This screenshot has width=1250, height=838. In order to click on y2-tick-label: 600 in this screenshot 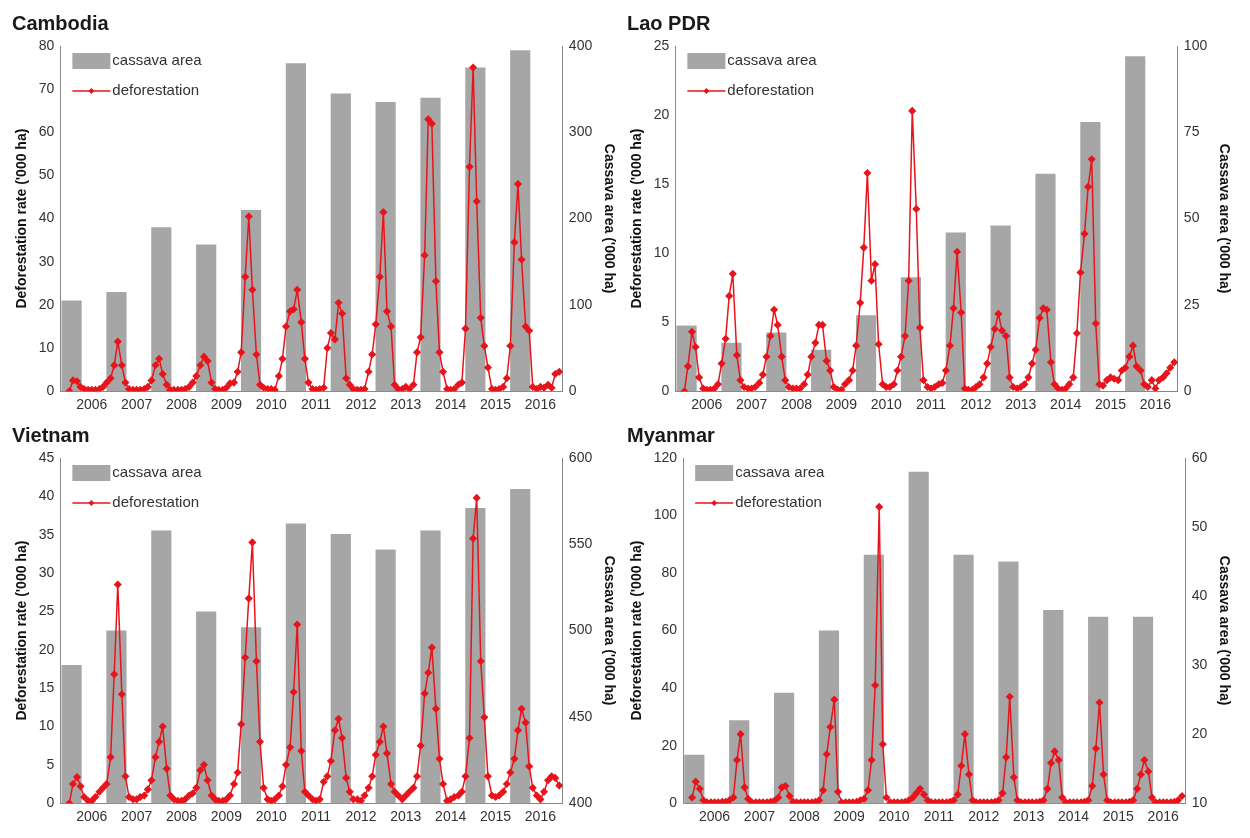, I will do `click(580, 456)`.